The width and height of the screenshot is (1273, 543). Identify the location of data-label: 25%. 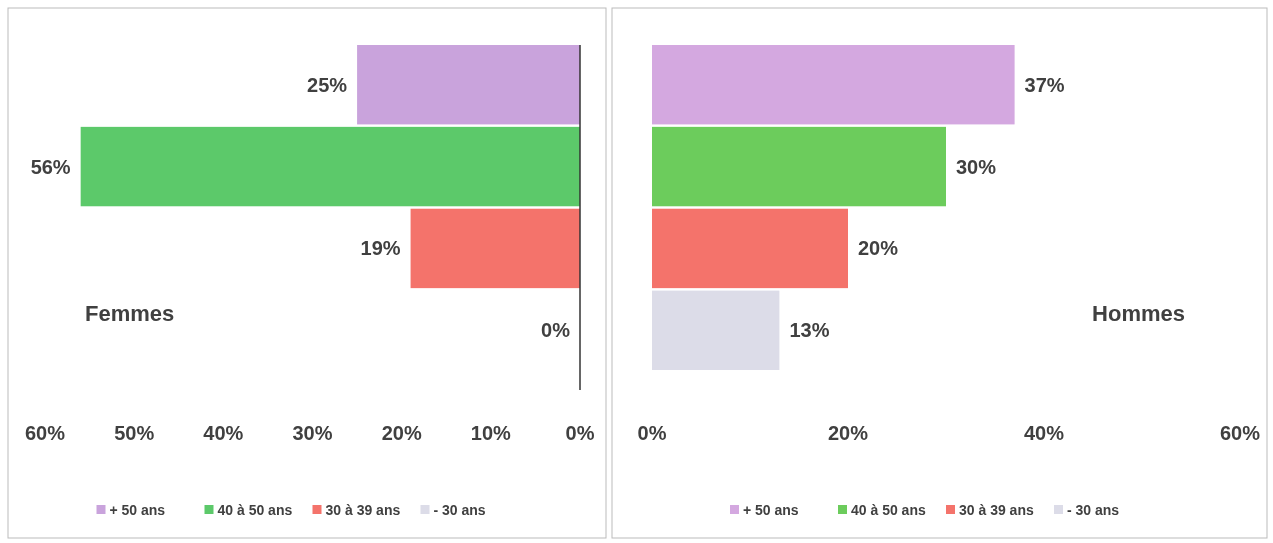
(327, 84).